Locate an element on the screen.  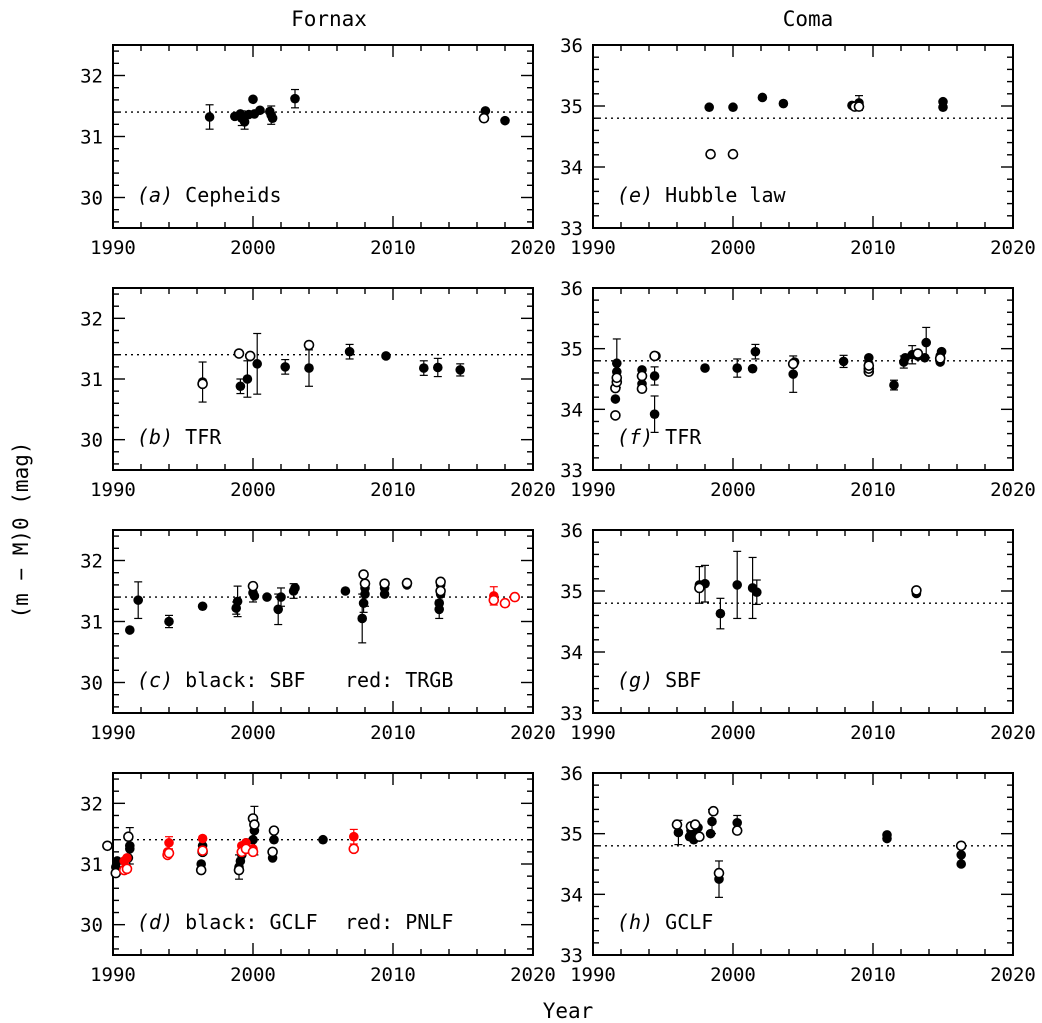
panel-f: 1990 2000 2010 2020 33 34 35 36 (f) TFR is located at coordinates (798, 389).